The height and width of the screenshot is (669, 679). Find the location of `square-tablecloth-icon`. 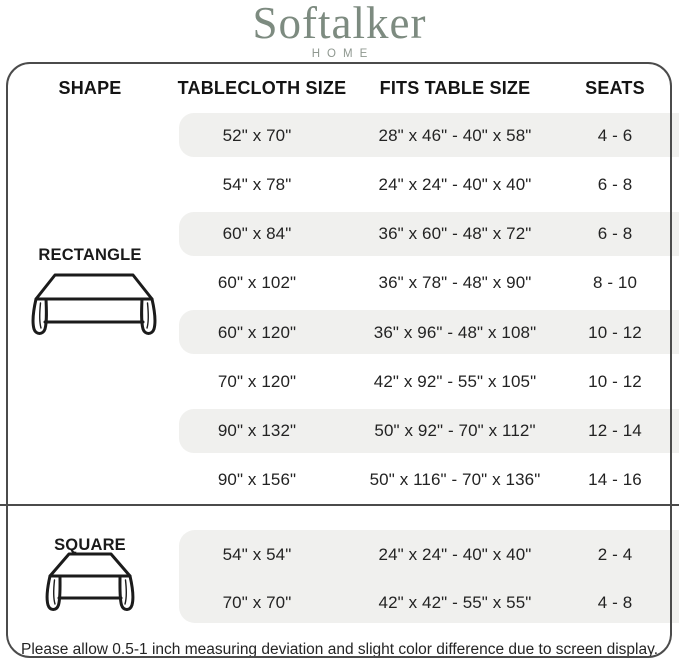

square-tablecloth-icon is located at coordinates (90, 582).